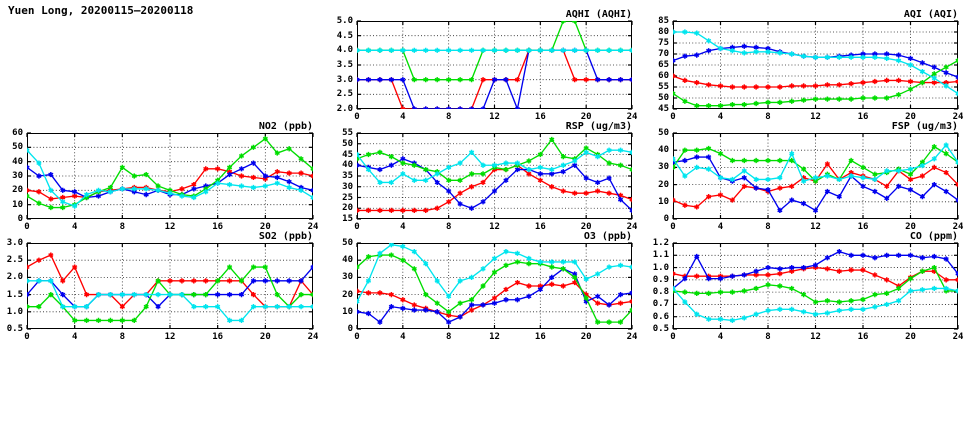 The width and height of the screenshot is (975, 447). I want to click on series-layer-no2, so click(170, 176).